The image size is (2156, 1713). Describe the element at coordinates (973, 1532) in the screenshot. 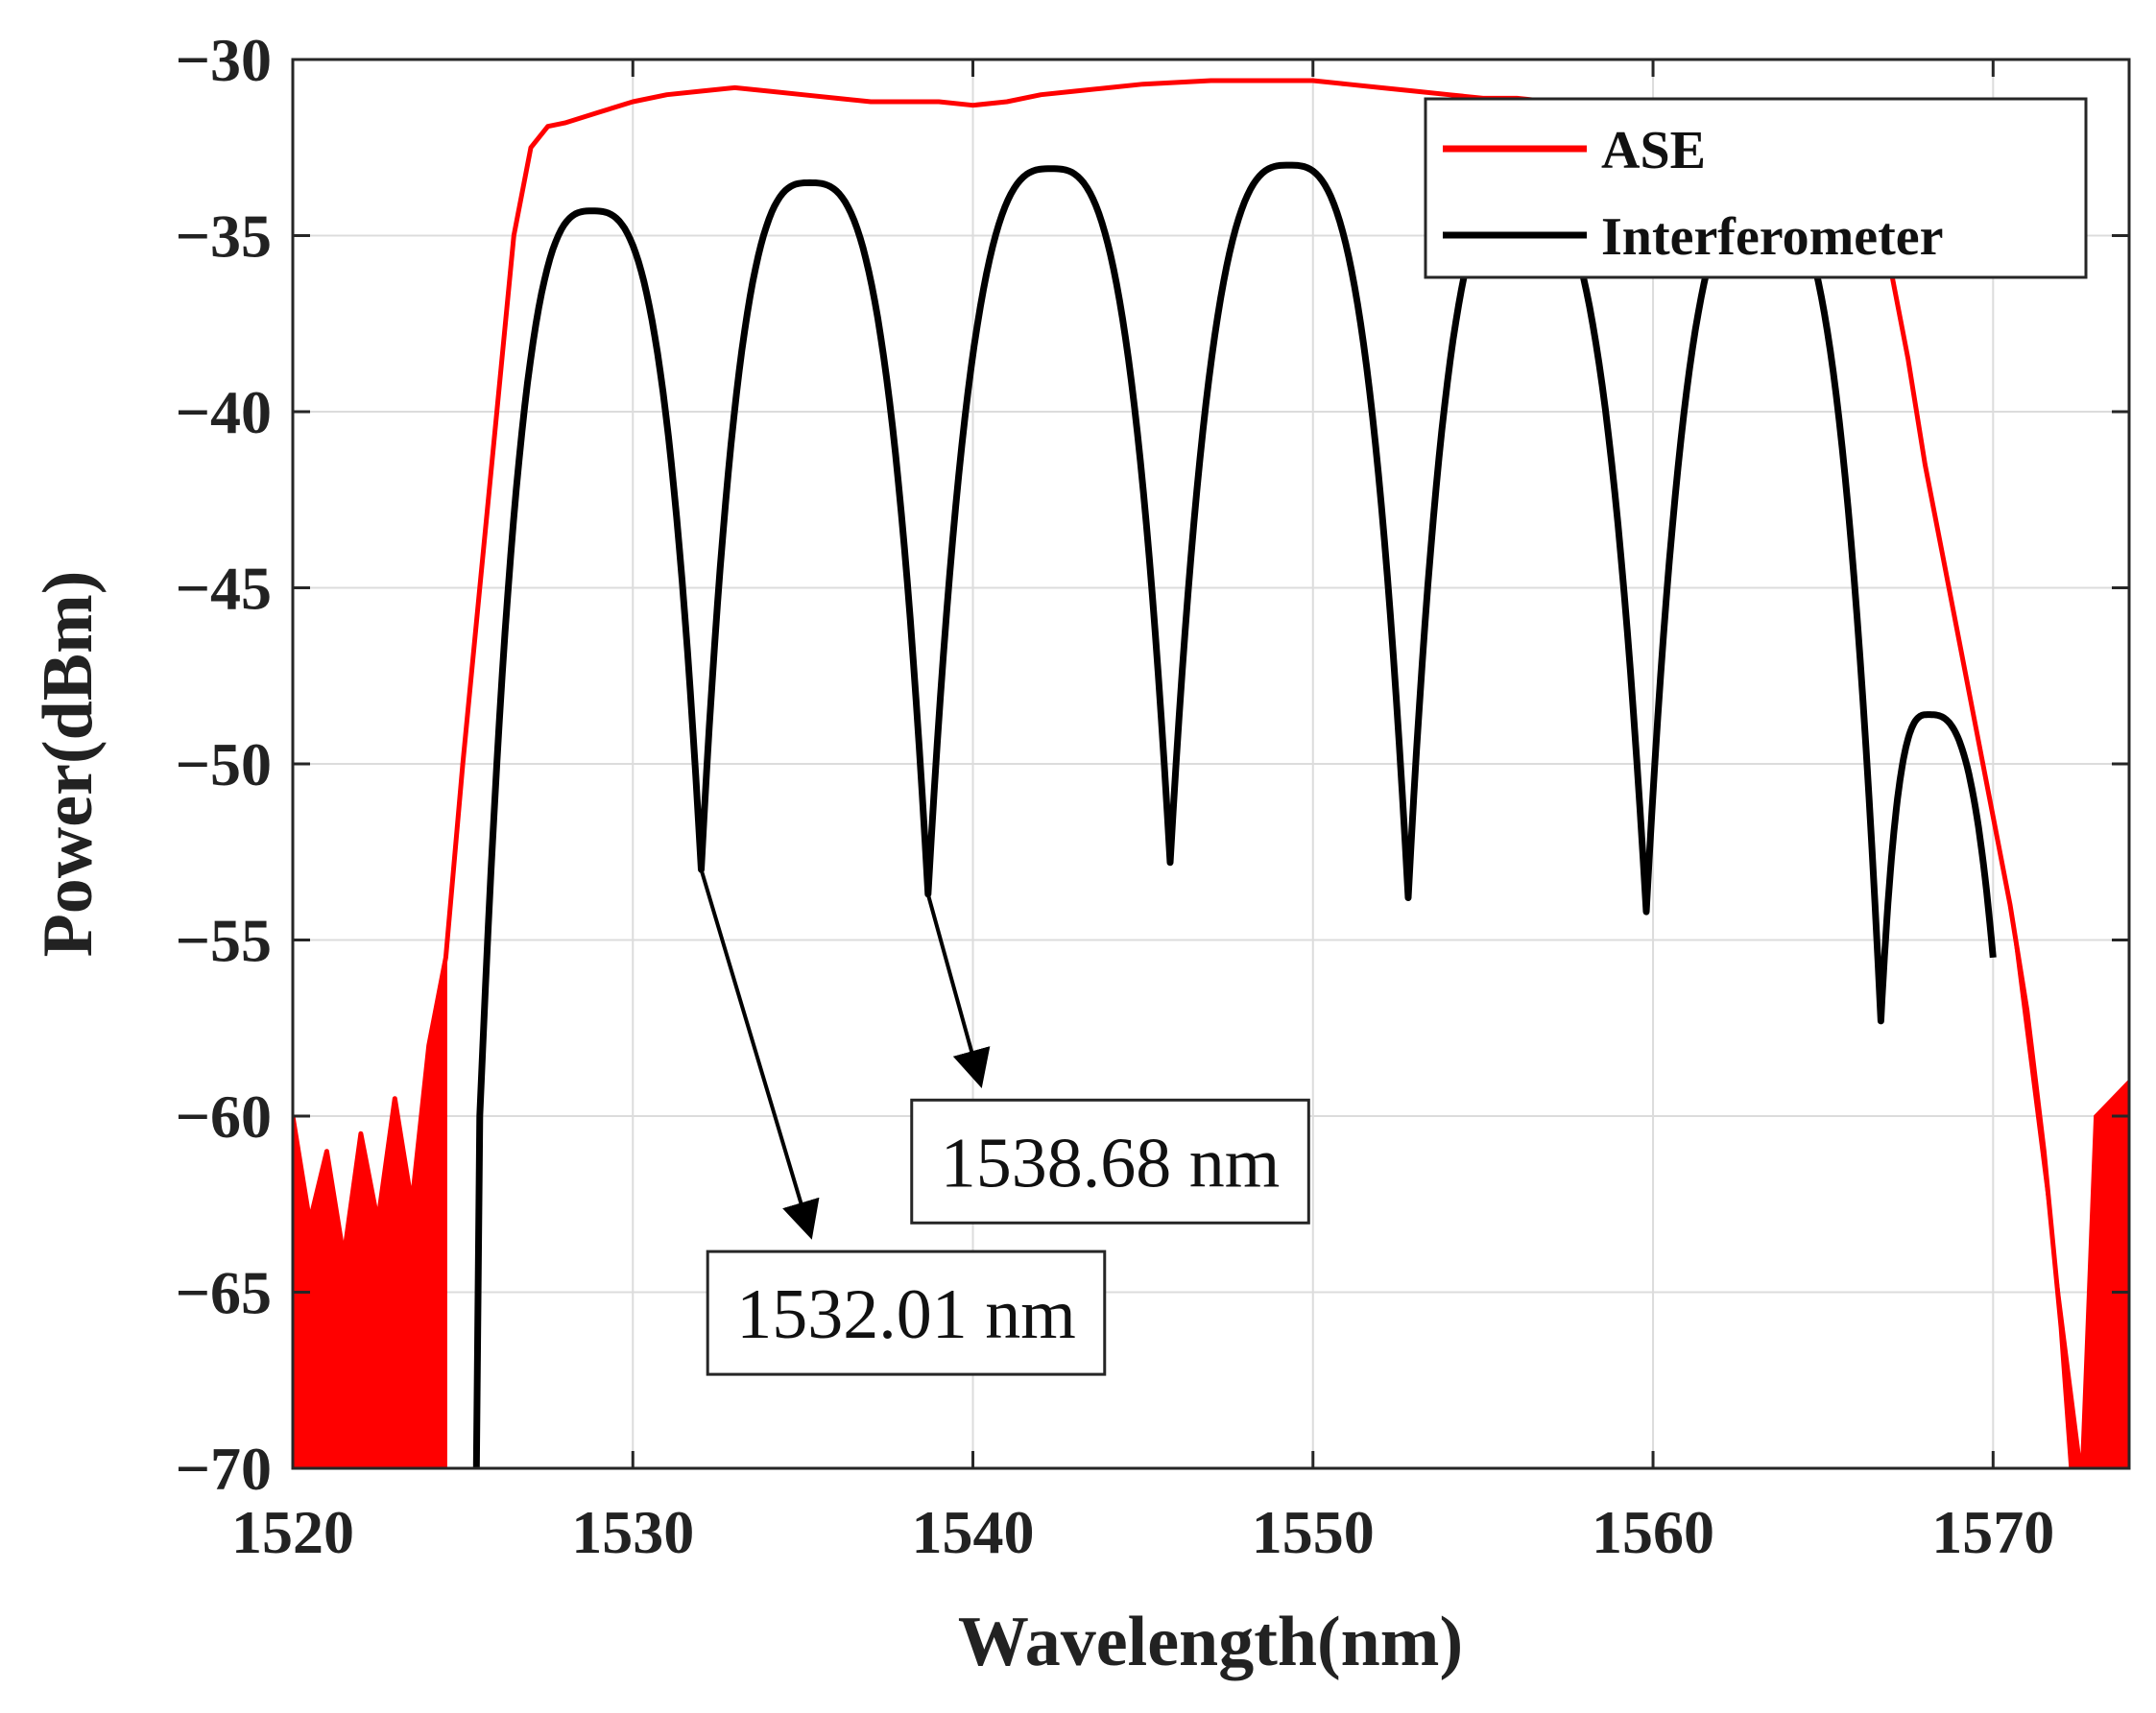

I see `x-tick-label: 1540` at that location.